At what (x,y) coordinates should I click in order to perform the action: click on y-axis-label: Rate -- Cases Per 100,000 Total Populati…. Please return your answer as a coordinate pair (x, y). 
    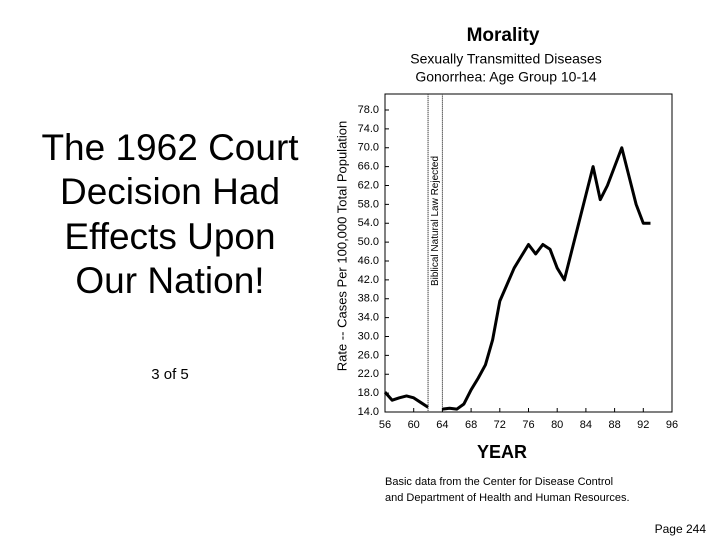
    Looking at the image, I should click on (341, 246).